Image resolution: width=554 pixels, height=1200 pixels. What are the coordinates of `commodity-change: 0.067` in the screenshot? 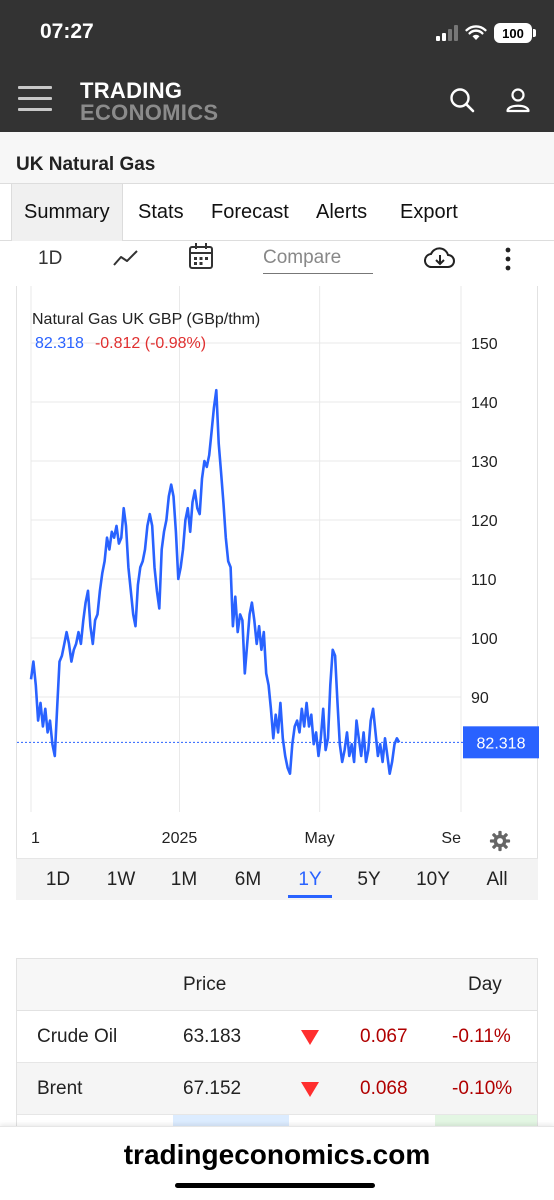 It's located at (384, 1036).